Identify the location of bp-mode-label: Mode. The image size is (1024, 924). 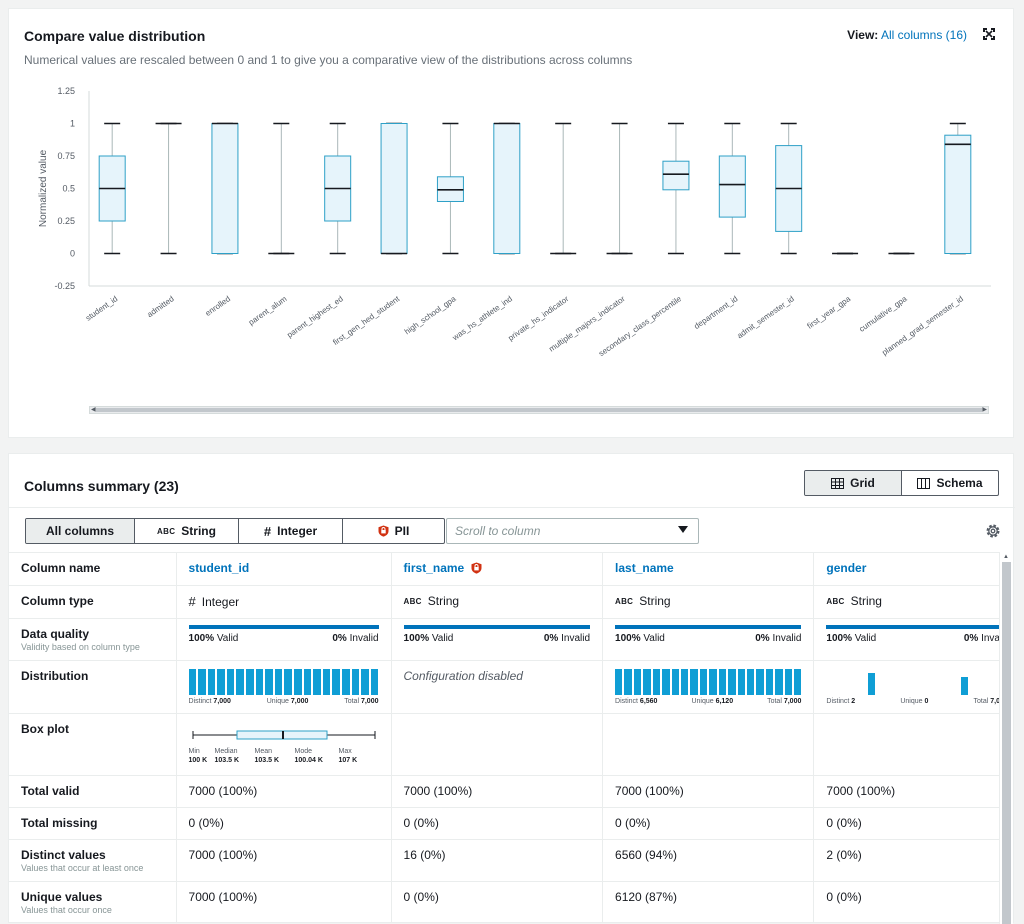
(303, 751).